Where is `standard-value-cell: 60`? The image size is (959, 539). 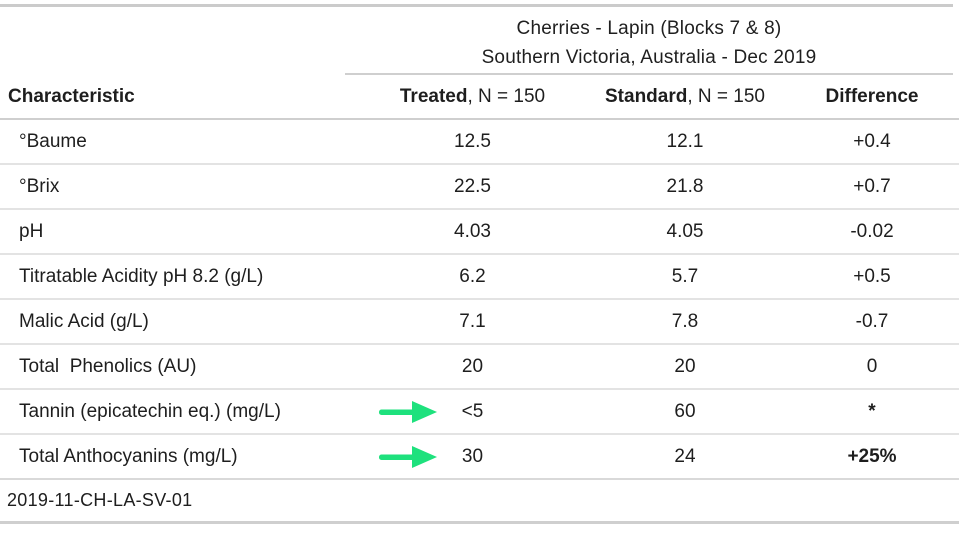
standard-value-cell: 60 is located at coordinates (685, 412).